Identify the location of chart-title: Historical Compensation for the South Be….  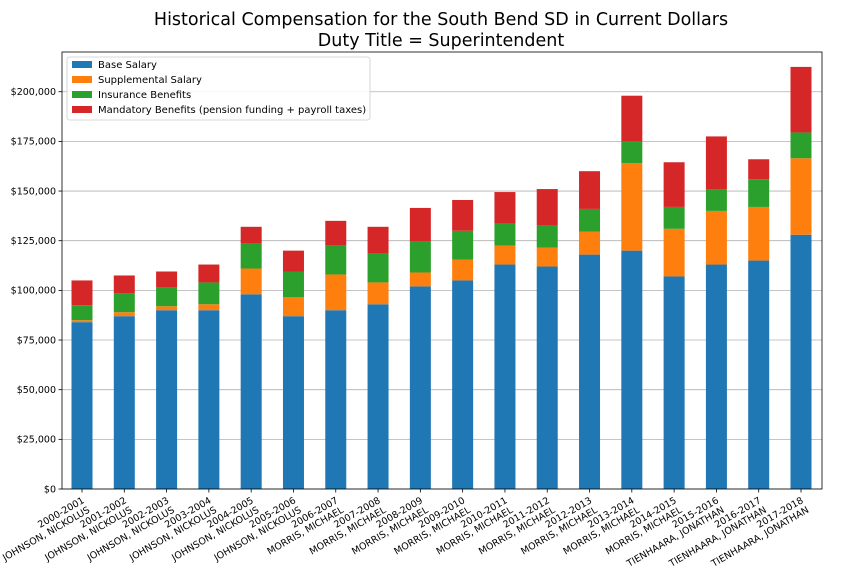
(441, 20).